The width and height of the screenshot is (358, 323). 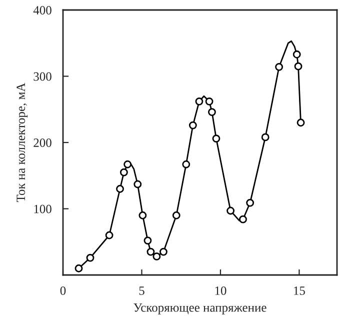 What do you see at coordinates (43, 209) in the screenshot?
I see `y-tick-label: 100` at bounding box center [43, 209].